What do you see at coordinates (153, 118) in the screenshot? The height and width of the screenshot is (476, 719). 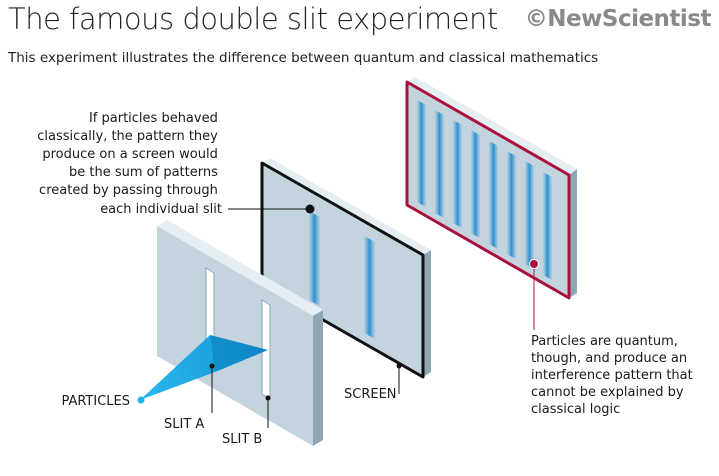 I see `classical-annotation-line: If particles behaved` at bounding box center [153, 118].